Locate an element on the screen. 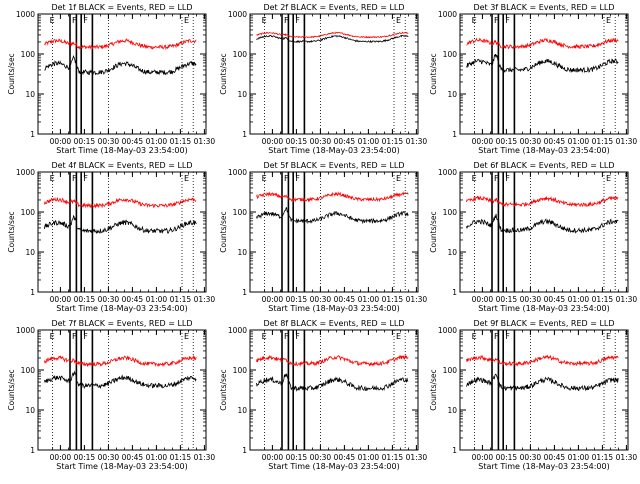 The image size is (640, 484). x-tick-label: 01:15 is located at coordinates (603, 141).